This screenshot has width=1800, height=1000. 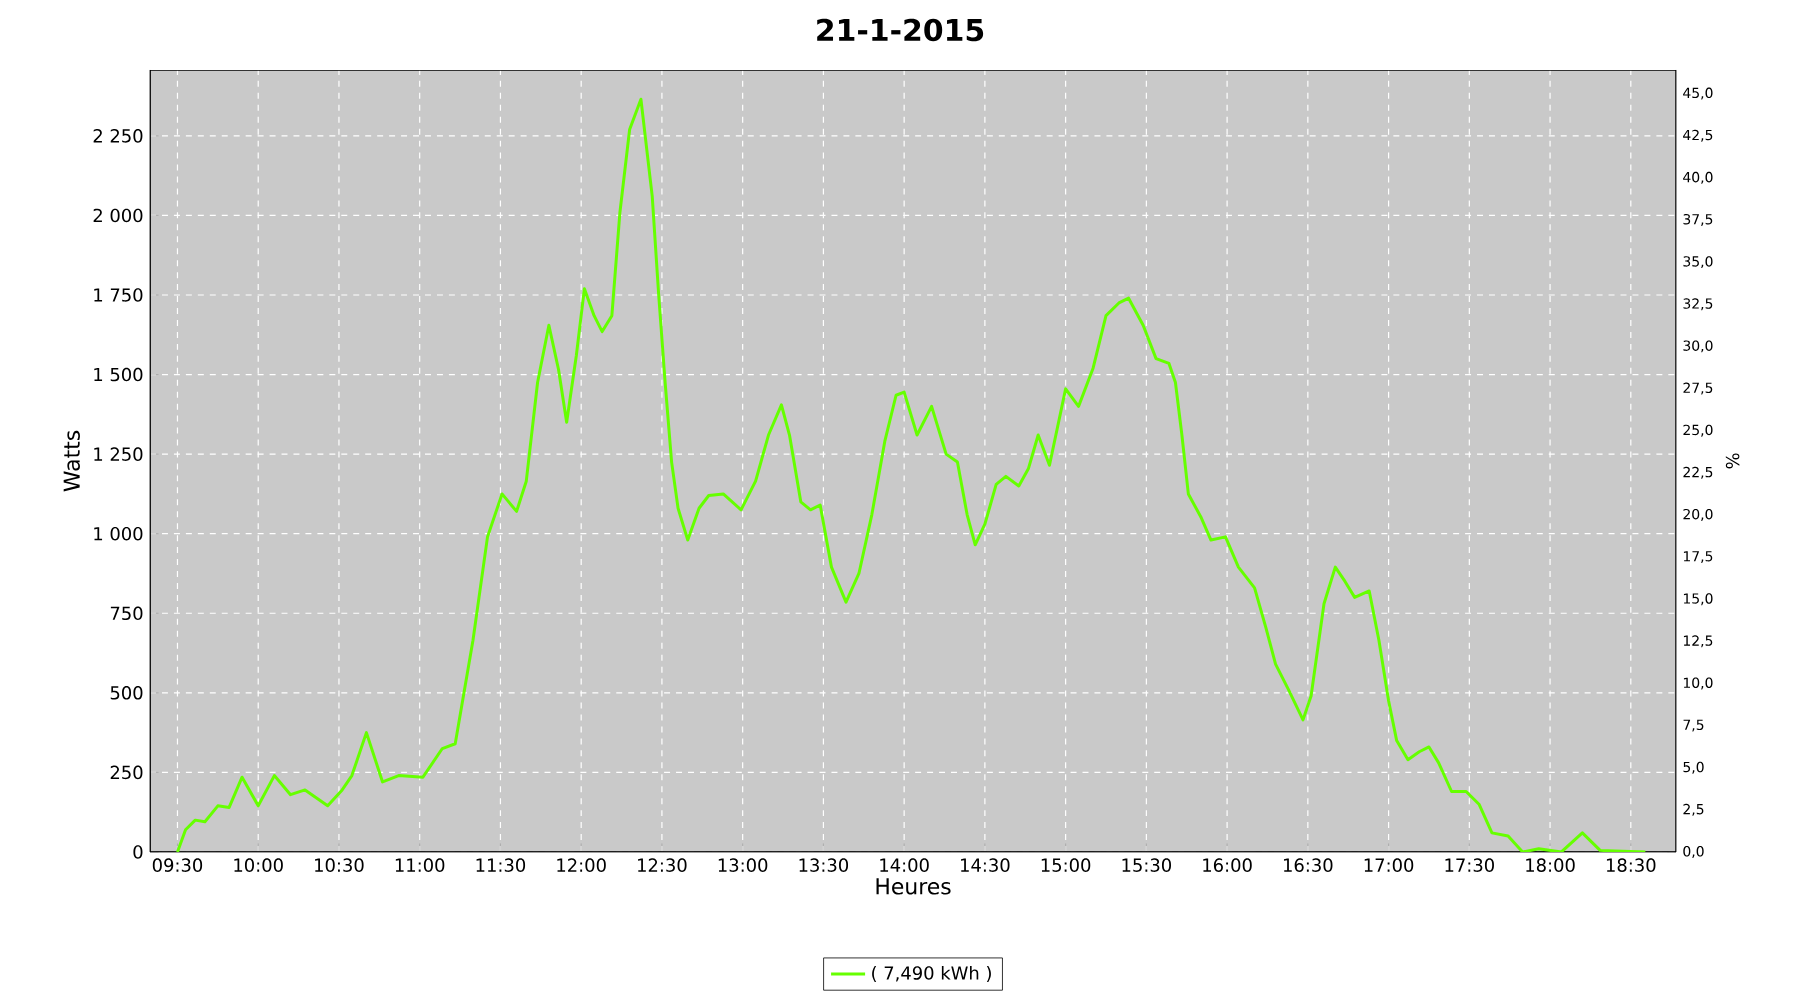 What do you see at coordinates (138, 852) in the screenshot?
I see `y-tick-label: 0` at bounding box center [138, 852].